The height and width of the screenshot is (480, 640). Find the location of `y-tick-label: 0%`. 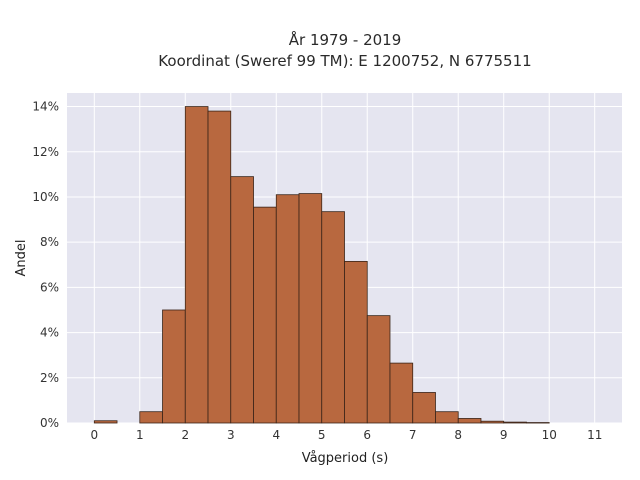

y-tick-label: 0% is located at coordinates (49, 423).